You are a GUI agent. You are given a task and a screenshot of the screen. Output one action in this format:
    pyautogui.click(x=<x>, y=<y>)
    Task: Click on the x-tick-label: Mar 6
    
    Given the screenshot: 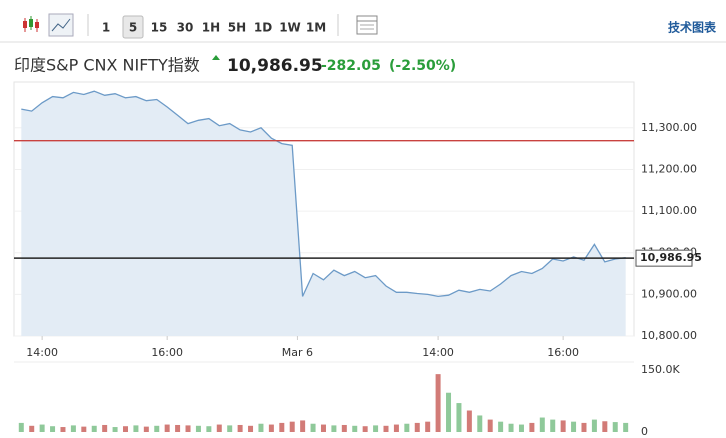 What is the action you would take?
    pyautogui.click(x=297, y=352)
    